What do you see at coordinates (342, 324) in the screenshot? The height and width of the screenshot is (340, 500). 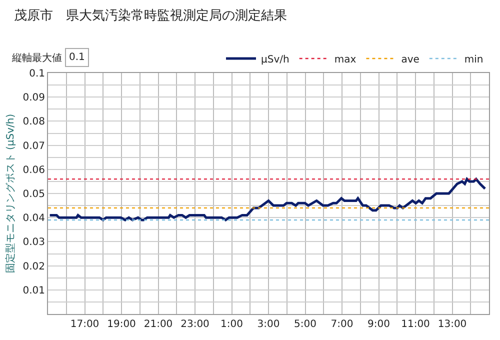 I see `x-tick-label: 7:00` at bounding box center [342, 324].